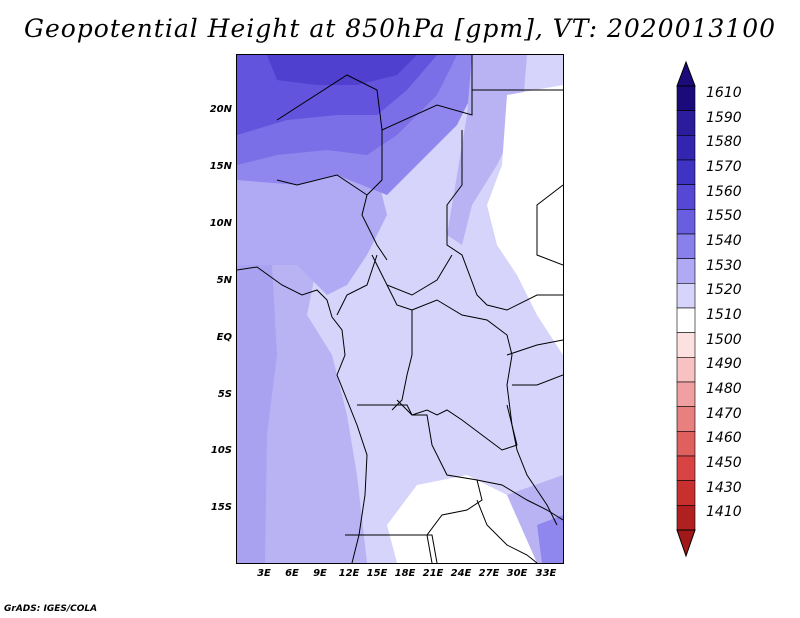 The width and height of the screenshot is (800, 618). I want to click on border-zambia-east, so click(519, 500).